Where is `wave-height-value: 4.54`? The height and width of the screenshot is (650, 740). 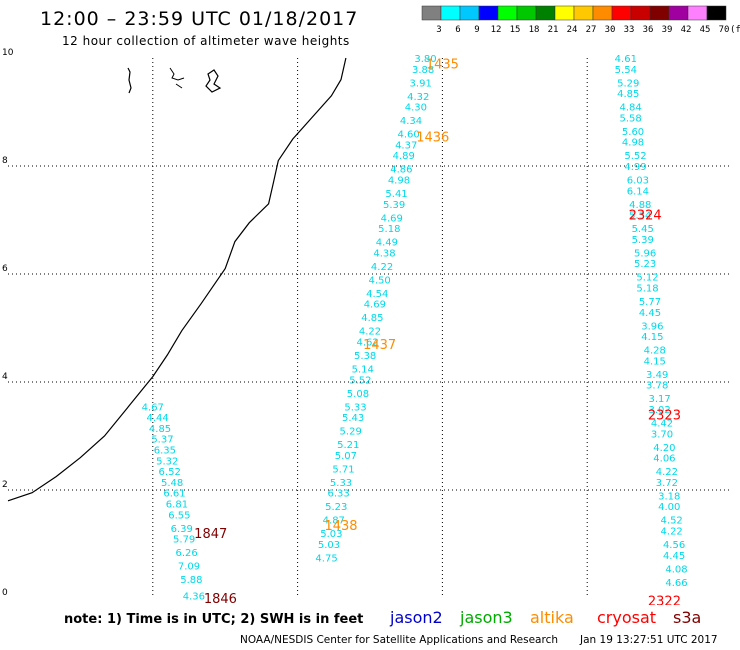 wave-height-value: 4.54 is located at coordinates (377, 294).